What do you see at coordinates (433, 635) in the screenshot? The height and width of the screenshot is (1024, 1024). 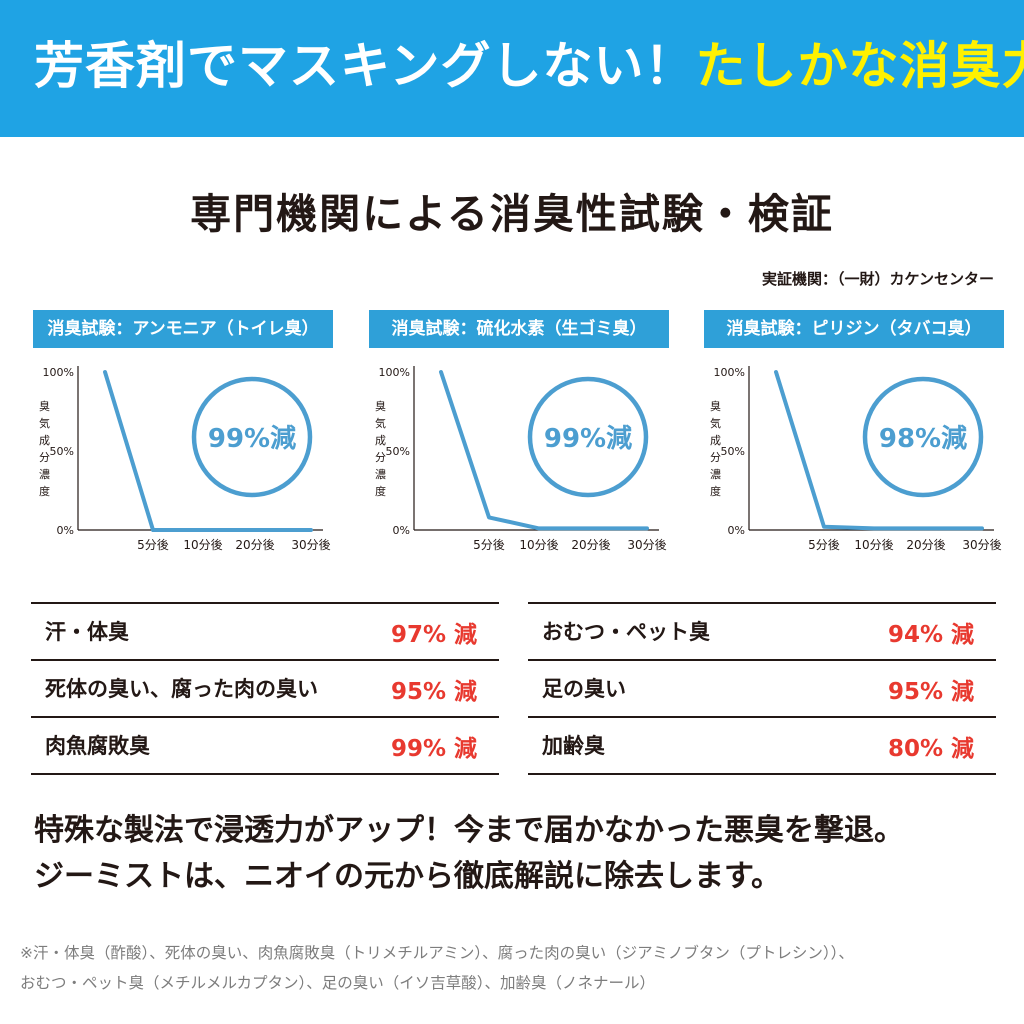 I see `reduction-value: 97% 減` at bounding box center [433, 635].